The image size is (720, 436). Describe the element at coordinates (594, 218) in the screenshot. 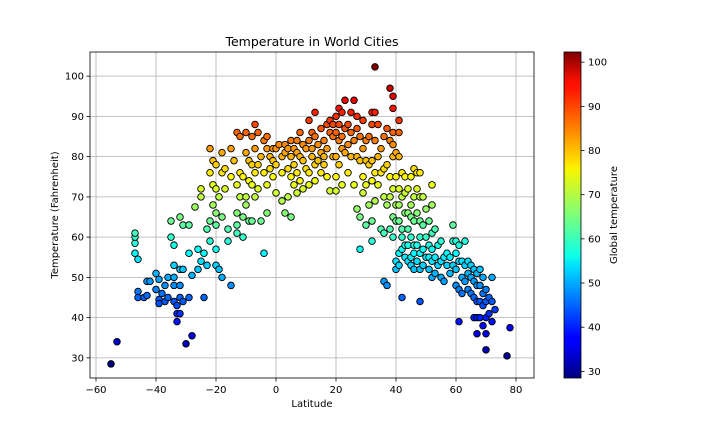

I see `colorbar-ticks: 30 40 50 60 70 80 90 100` at that location.